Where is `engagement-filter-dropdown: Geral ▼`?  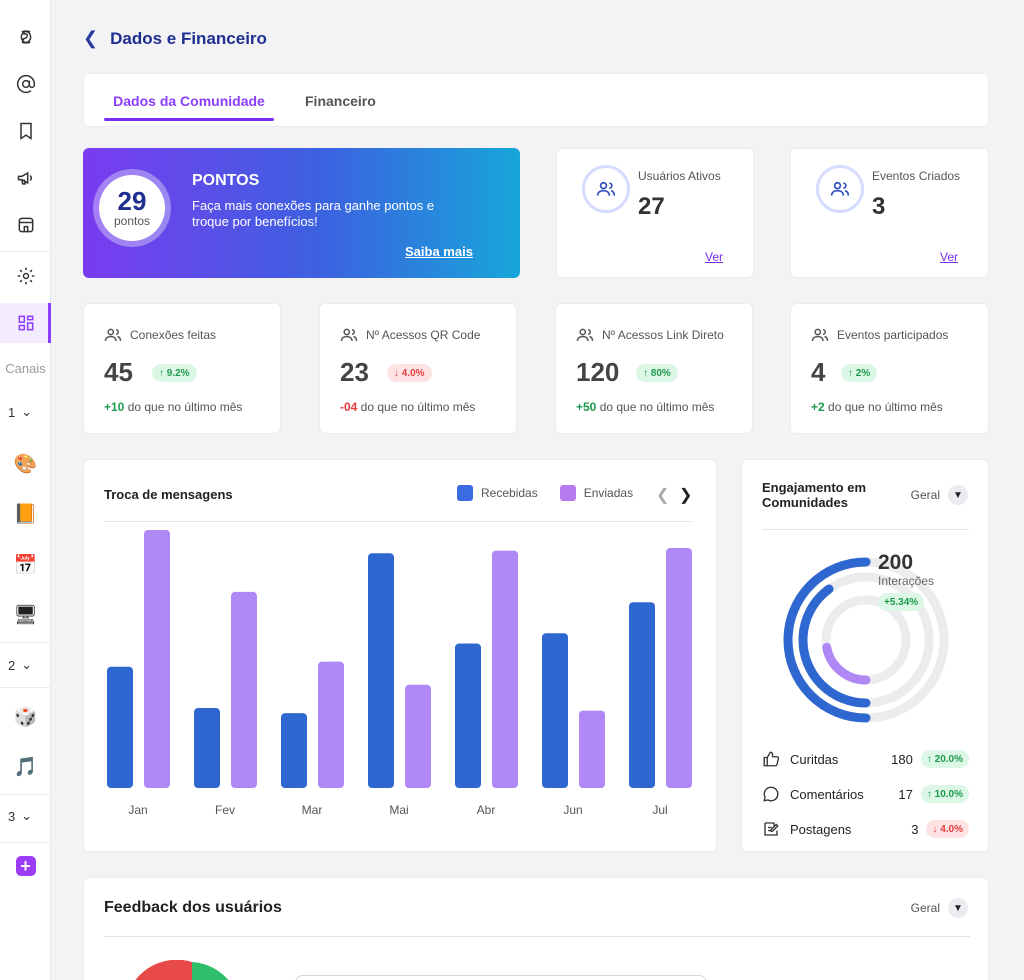 engagement-filter-dropdown: Geral ▼ is located at coordinates (939, 495).